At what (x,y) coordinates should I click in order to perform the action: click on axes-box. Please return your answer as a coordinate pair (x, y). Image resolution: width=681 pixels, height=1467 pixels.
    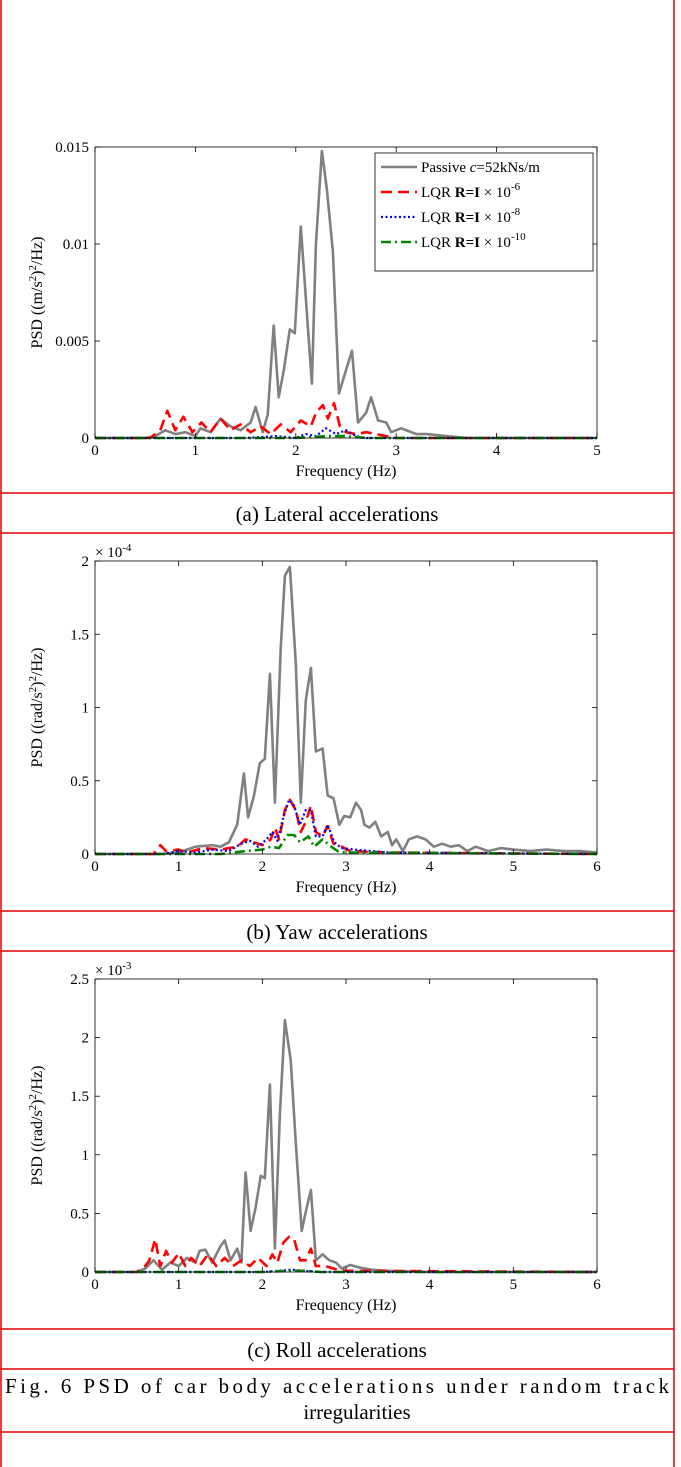
    Looking at the image, I should click on (346, 292).